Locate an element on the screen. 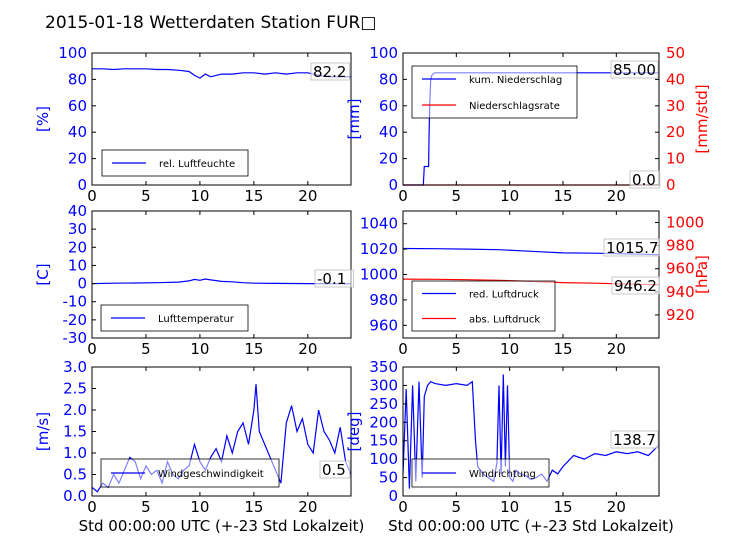 This screenshot has height=552, width=736. wind_direction-ytick-label-7: 350 is located at coordinates (383, 367).